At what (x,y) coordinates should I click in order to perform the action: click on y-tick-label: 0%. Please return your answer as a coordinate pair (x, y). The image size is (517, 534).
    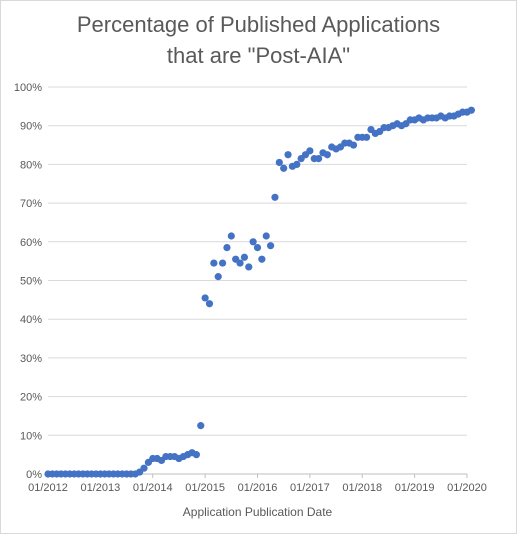
    Looking at the image, I should click on (34, 475).